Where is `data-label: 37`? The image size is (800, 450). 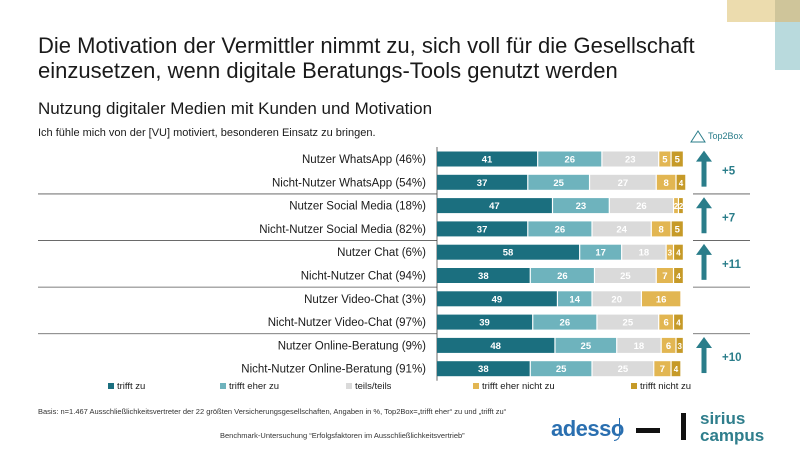
data-label: 37 is located at coordinates (482, 229).